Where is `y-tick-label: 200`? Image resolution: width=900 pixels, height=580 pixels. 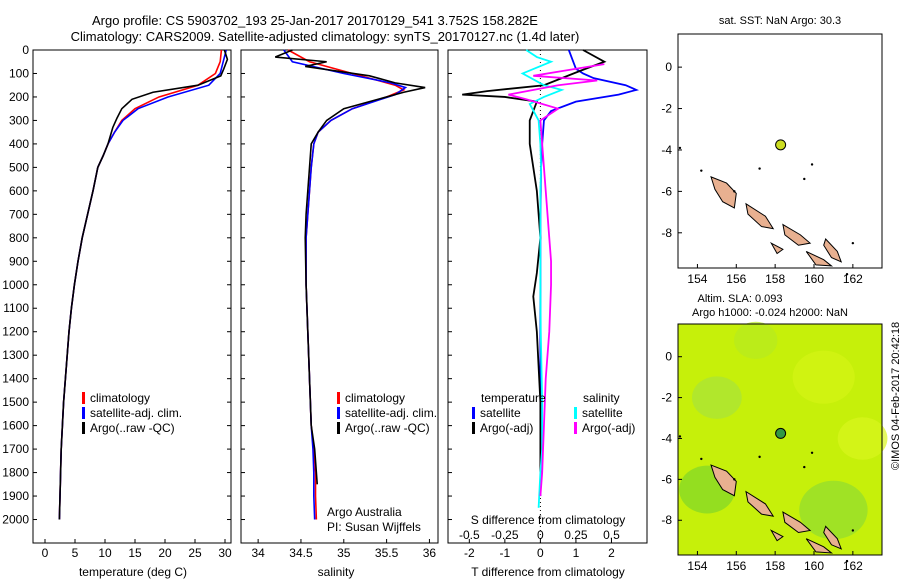
y-tick-label: 200 is located at coordinates (19, 97).